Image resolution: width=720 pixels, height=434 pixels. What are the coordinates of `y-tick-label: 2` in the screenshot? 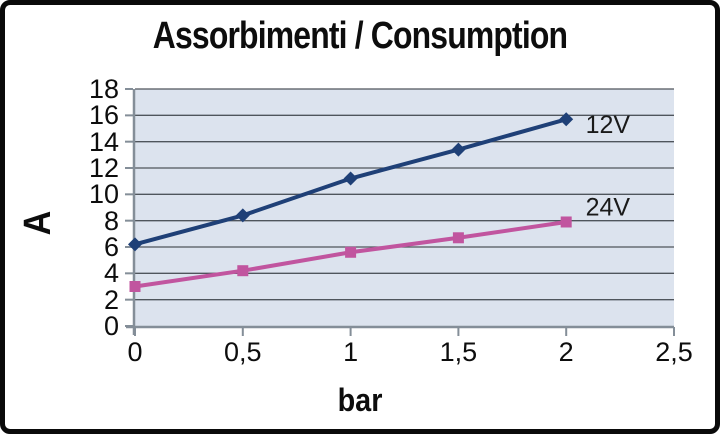 It's located at (111, 299).